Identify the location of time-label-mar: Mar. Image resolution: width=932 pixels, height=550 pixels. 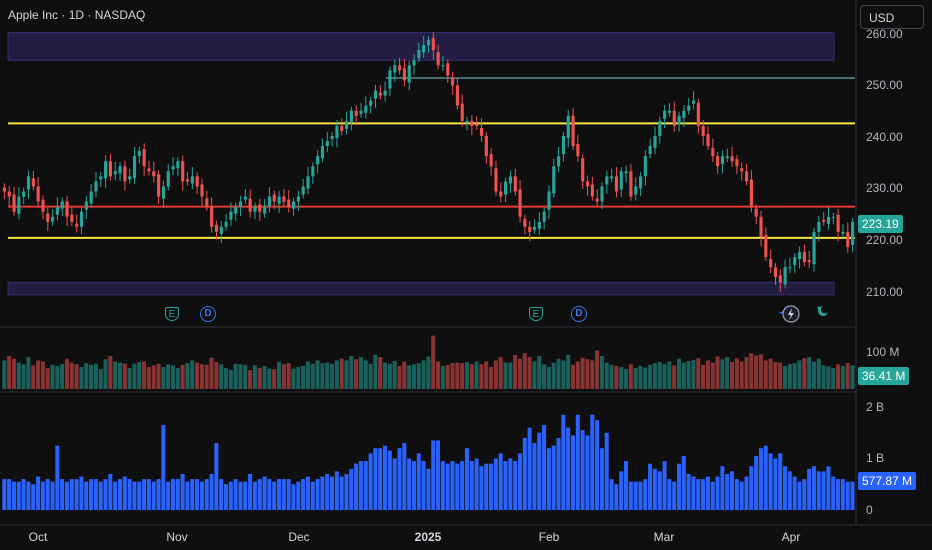
(664, 537).